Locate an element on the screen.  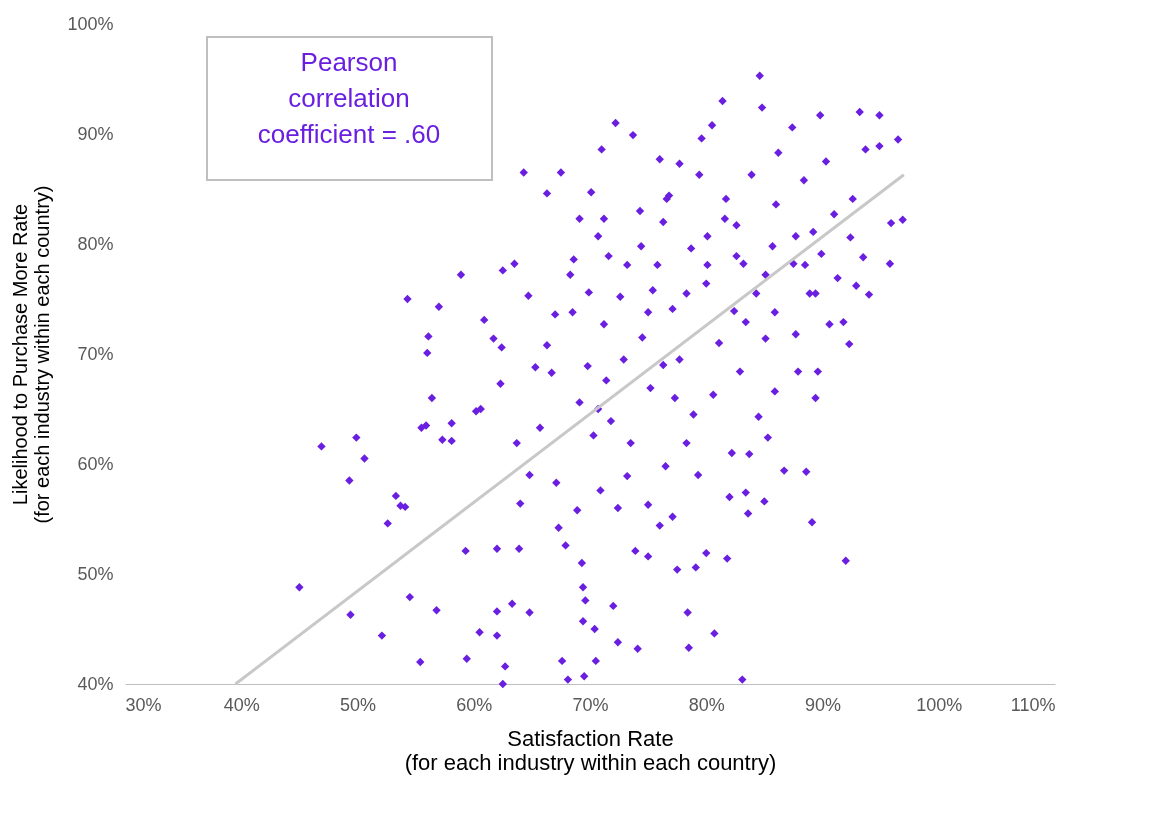
x-tick-label: 100% is located at coordinates (939, 704).